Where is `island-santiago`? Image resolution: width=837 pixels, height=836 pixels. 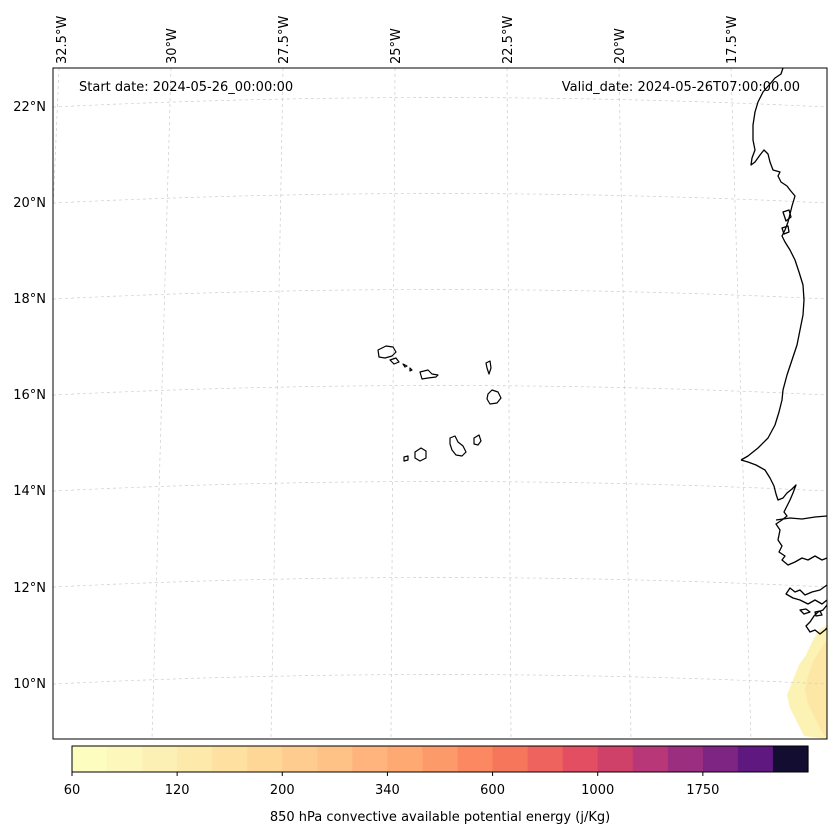
island-santiago is located at coordinates (458, 446).